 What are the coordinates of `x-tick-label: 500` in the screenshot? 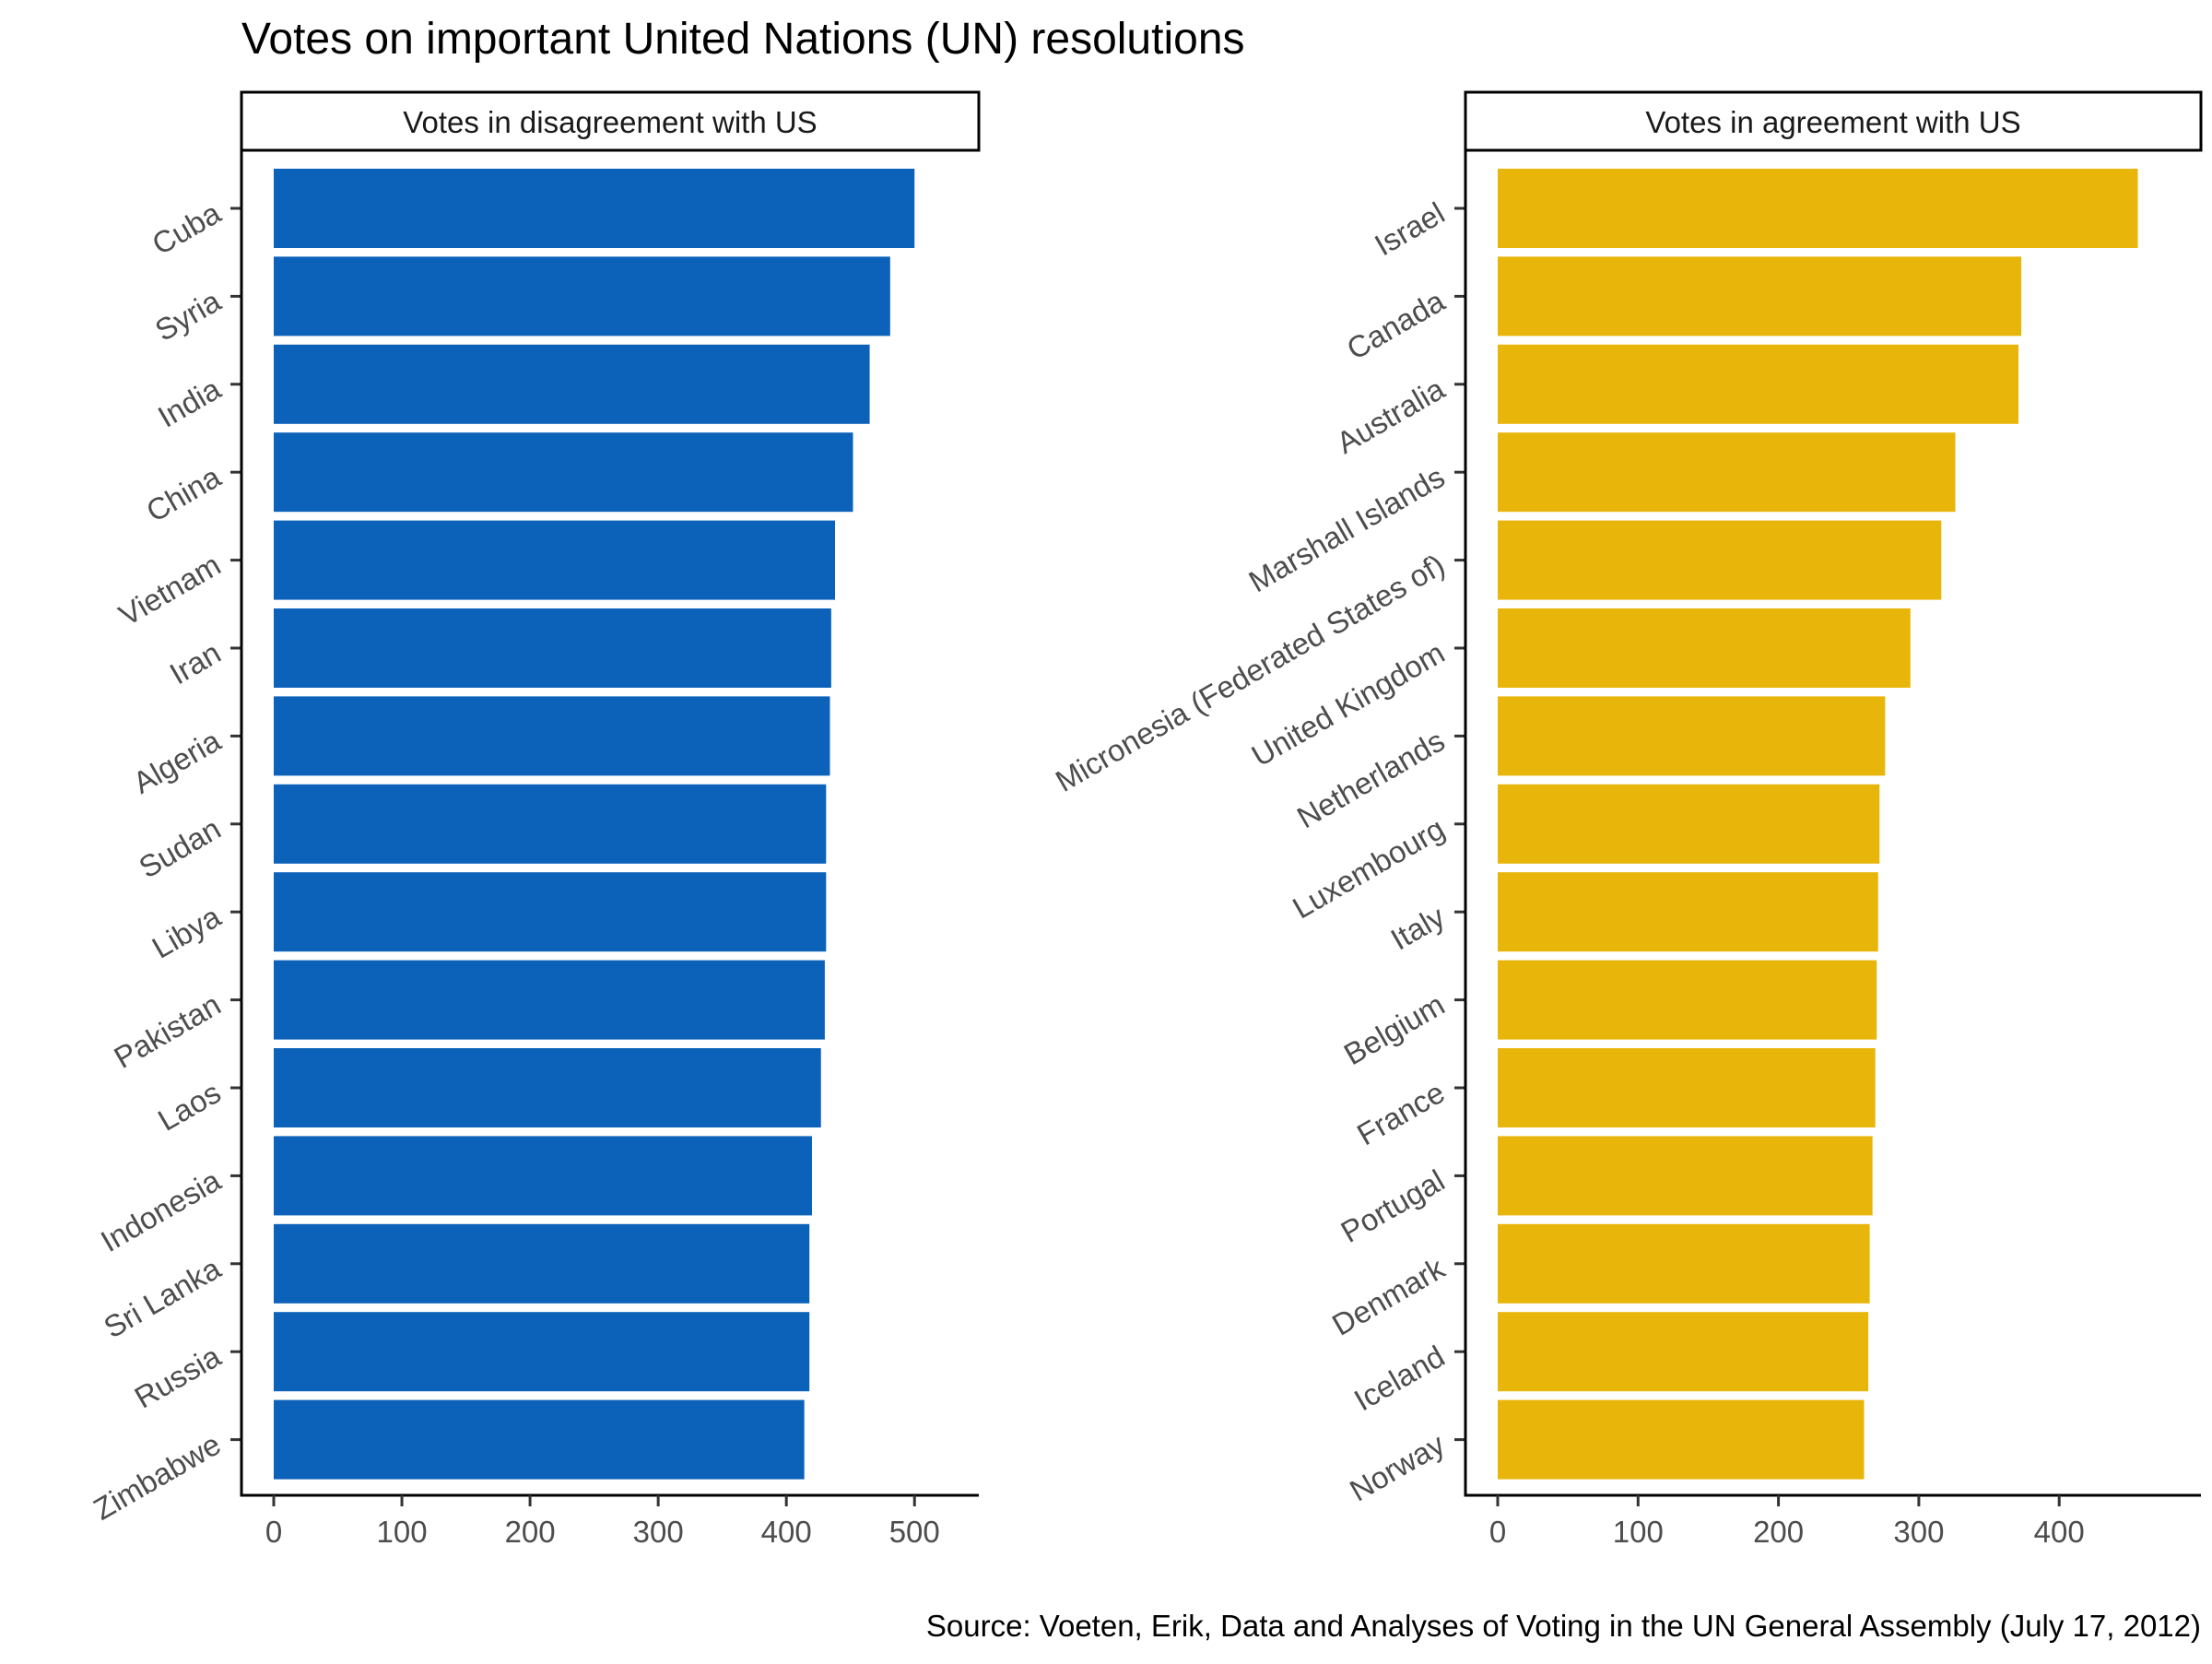 It's located at (914, 1532).